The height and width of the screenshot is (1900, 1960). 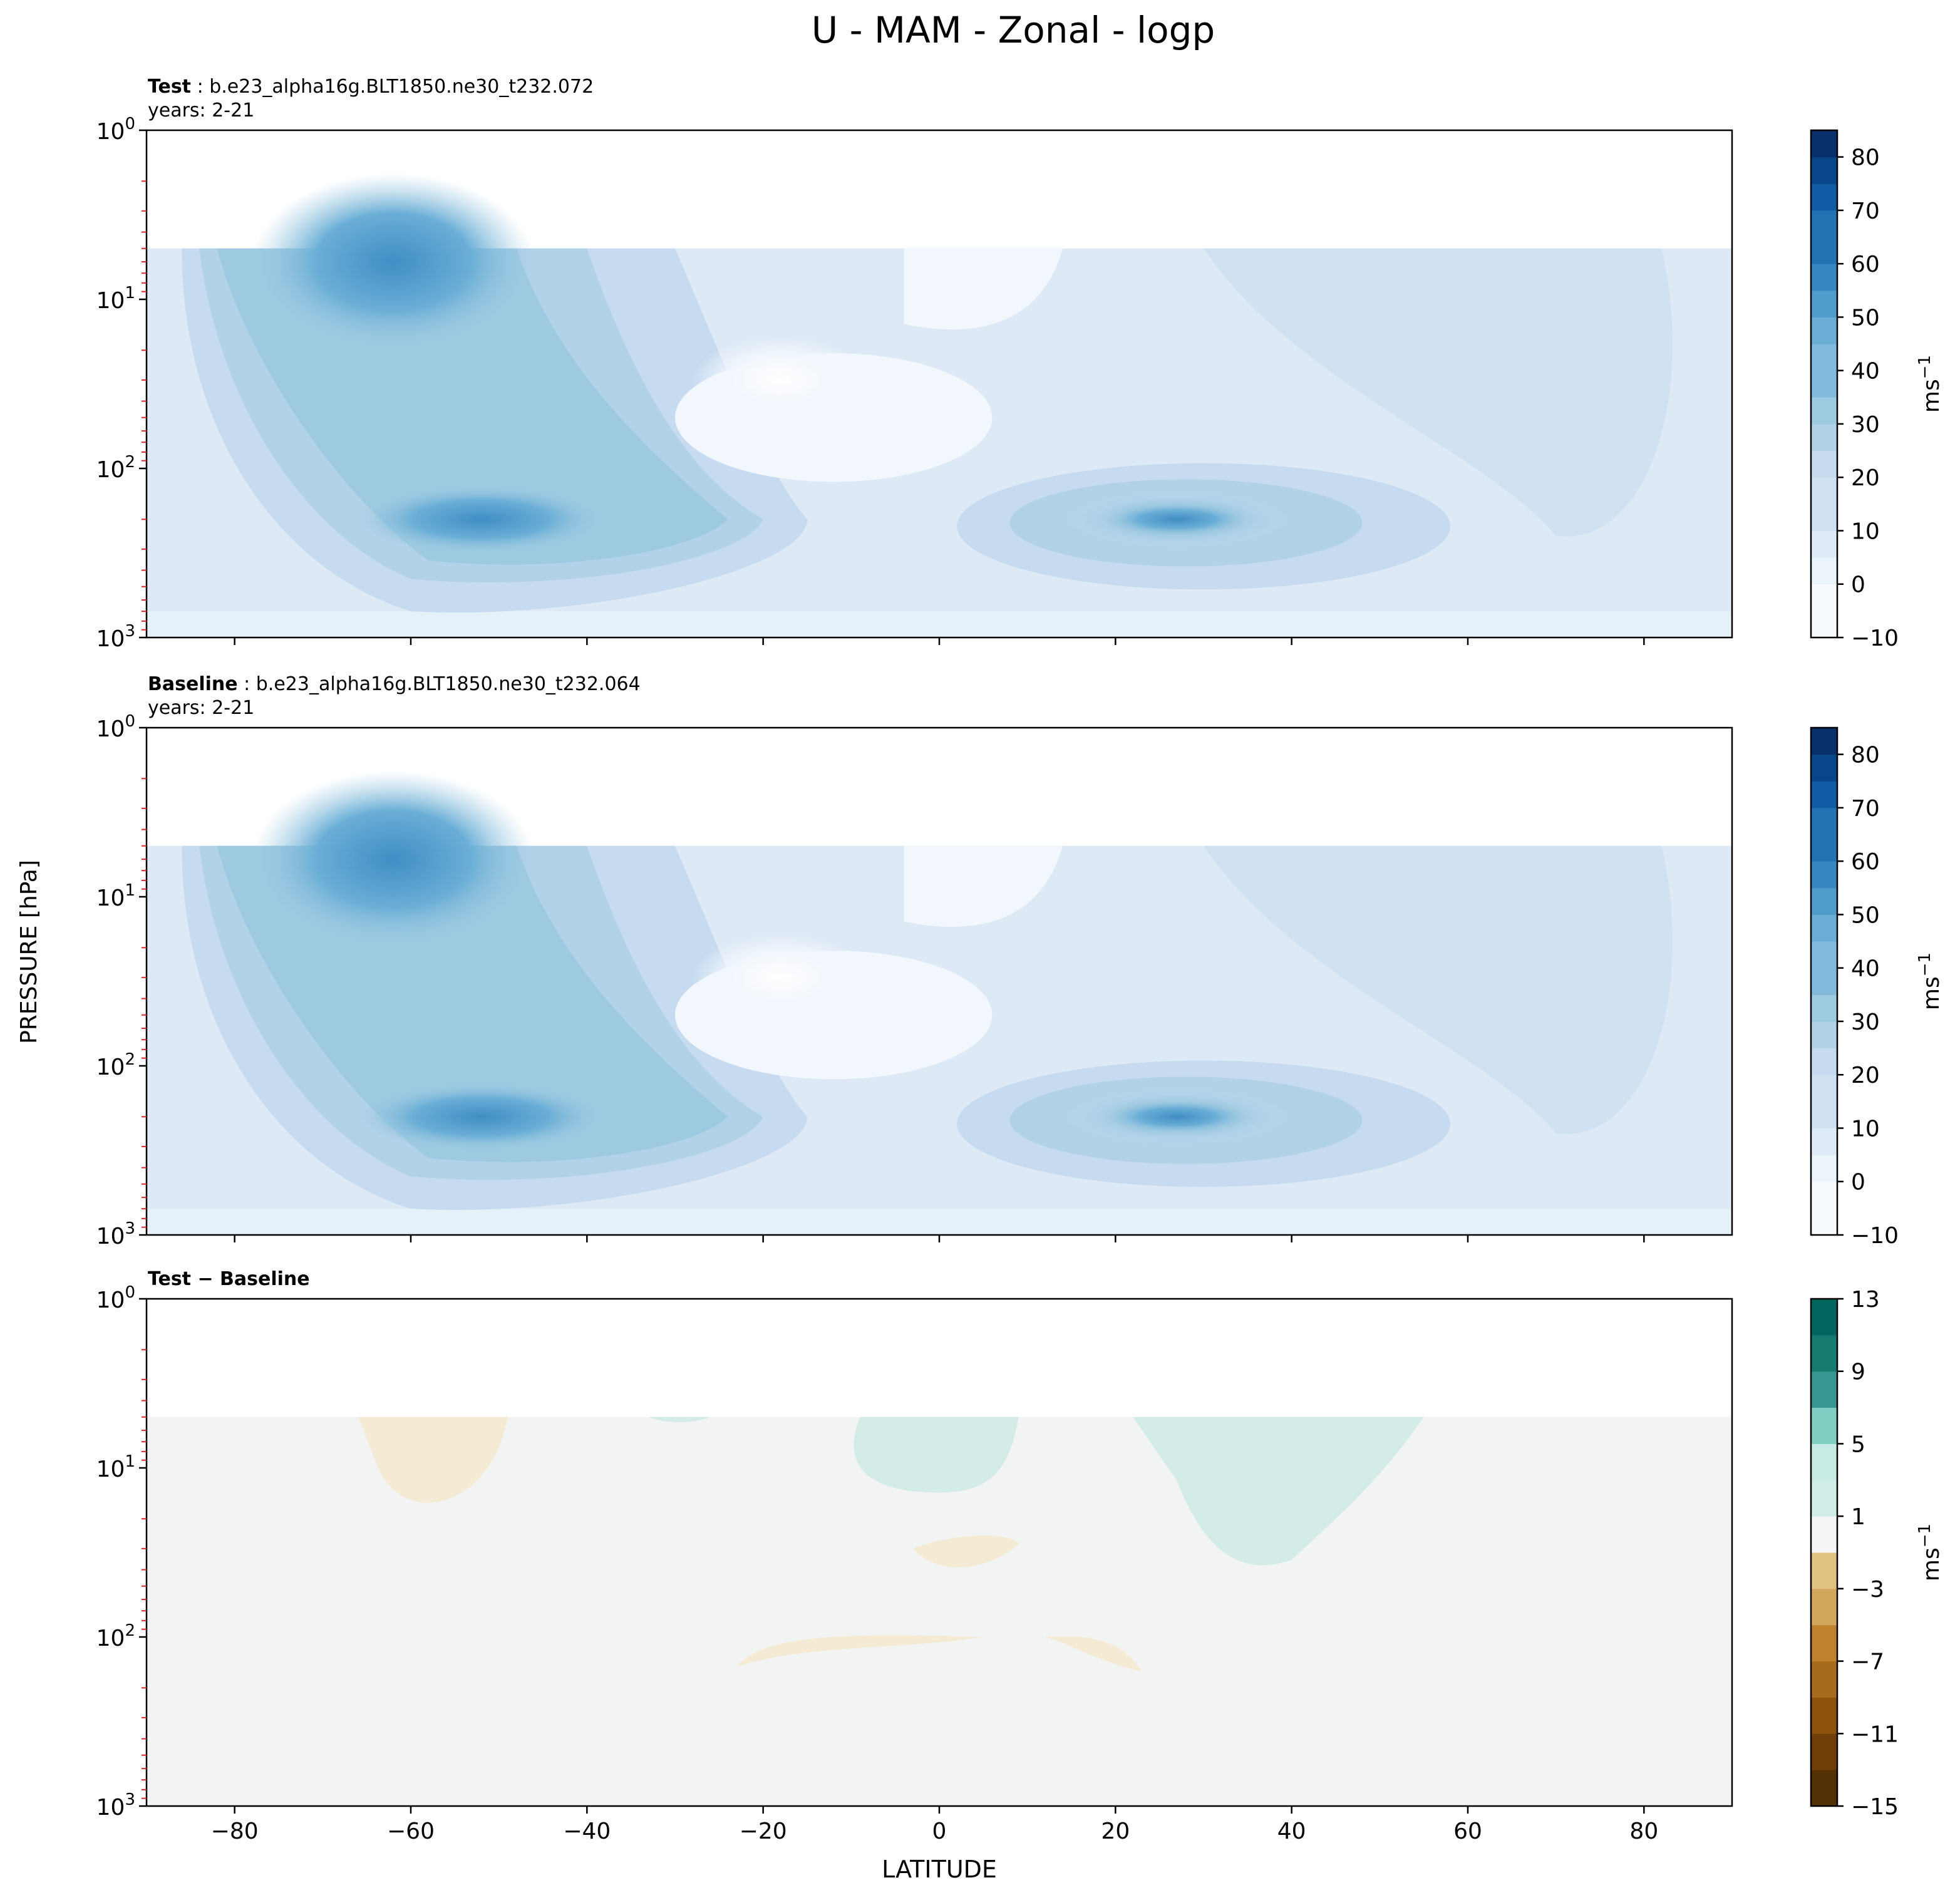 What do you see at coordinates (392, 87) in the screenshot?
I see `panel-title-case: : b.e23_alpha16g.BLT1850.ne30_t232.072` at bounding box center [392, 87].